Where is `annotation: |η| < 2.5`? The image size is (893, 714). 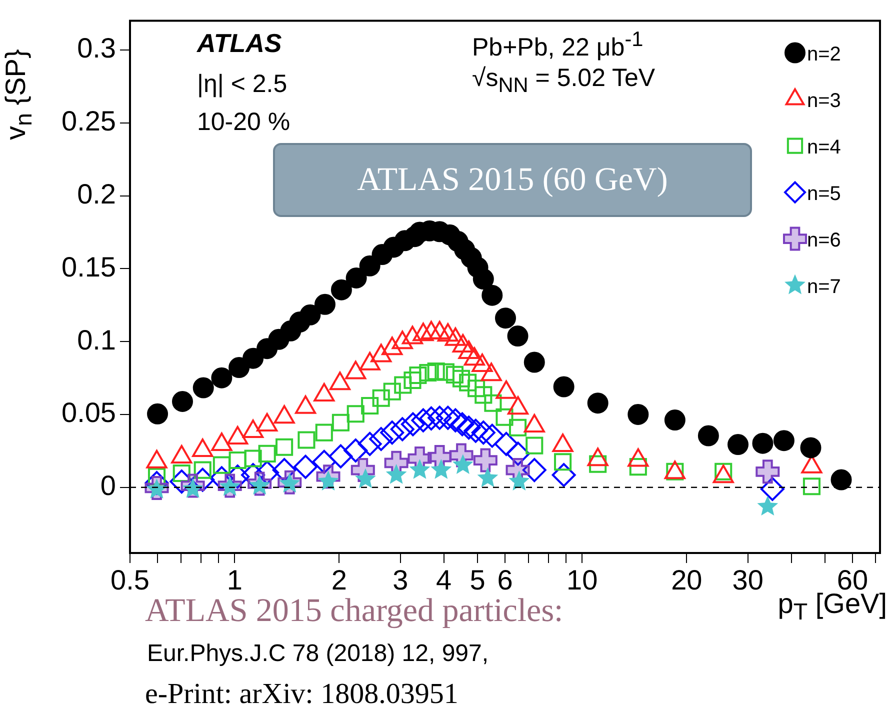
annotation: |η| < 2.5 is located at coordinates (242, 84).